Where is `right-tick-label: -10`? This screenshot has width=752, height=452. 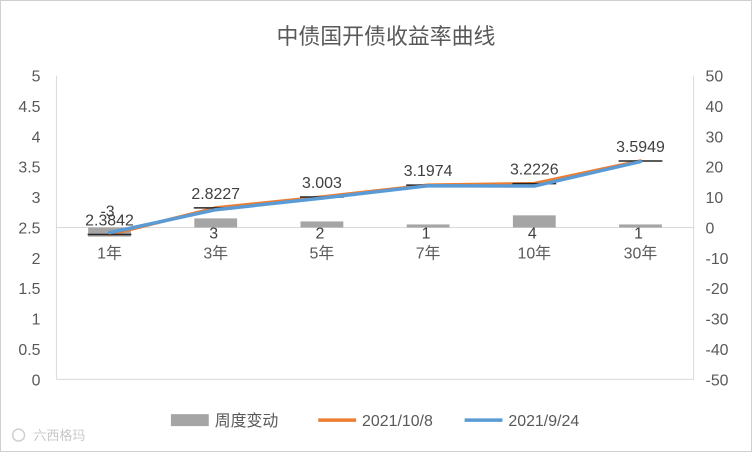 right-tick-label: -10 is located at coordinates (717, 259).